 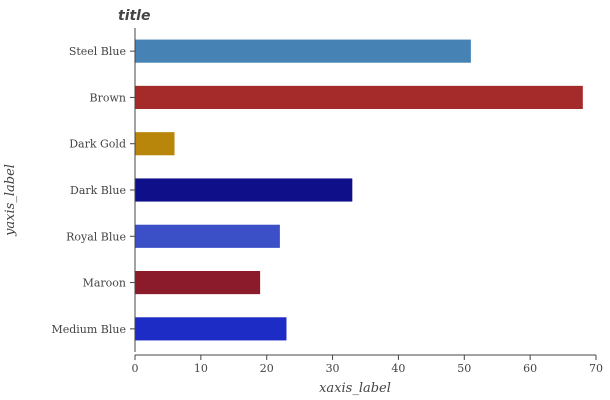 I want to click on x-tick-label: 30, so click(x=333, y=368).